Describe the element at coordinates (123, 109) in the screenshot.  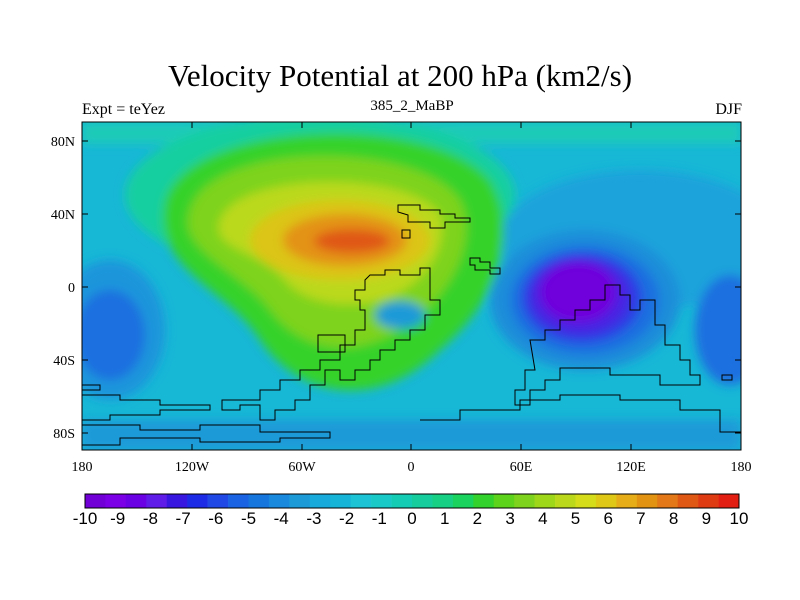
I see `experiment-label: Expt = teYez` at that location.